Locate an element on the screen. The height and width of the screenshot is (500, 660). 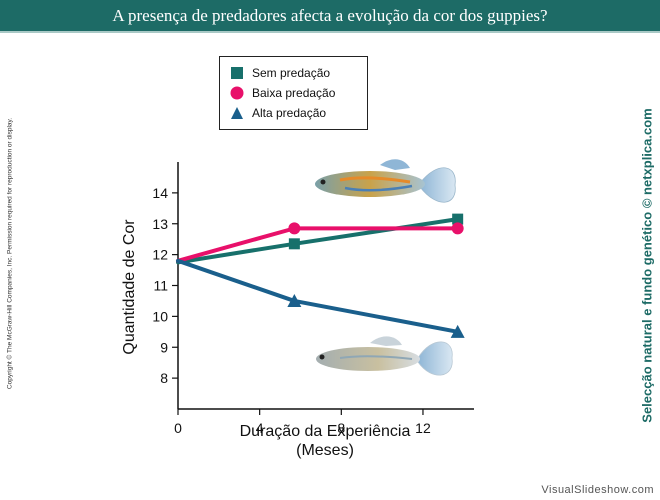
square-marker-icon is located at coordinates (237, 73).